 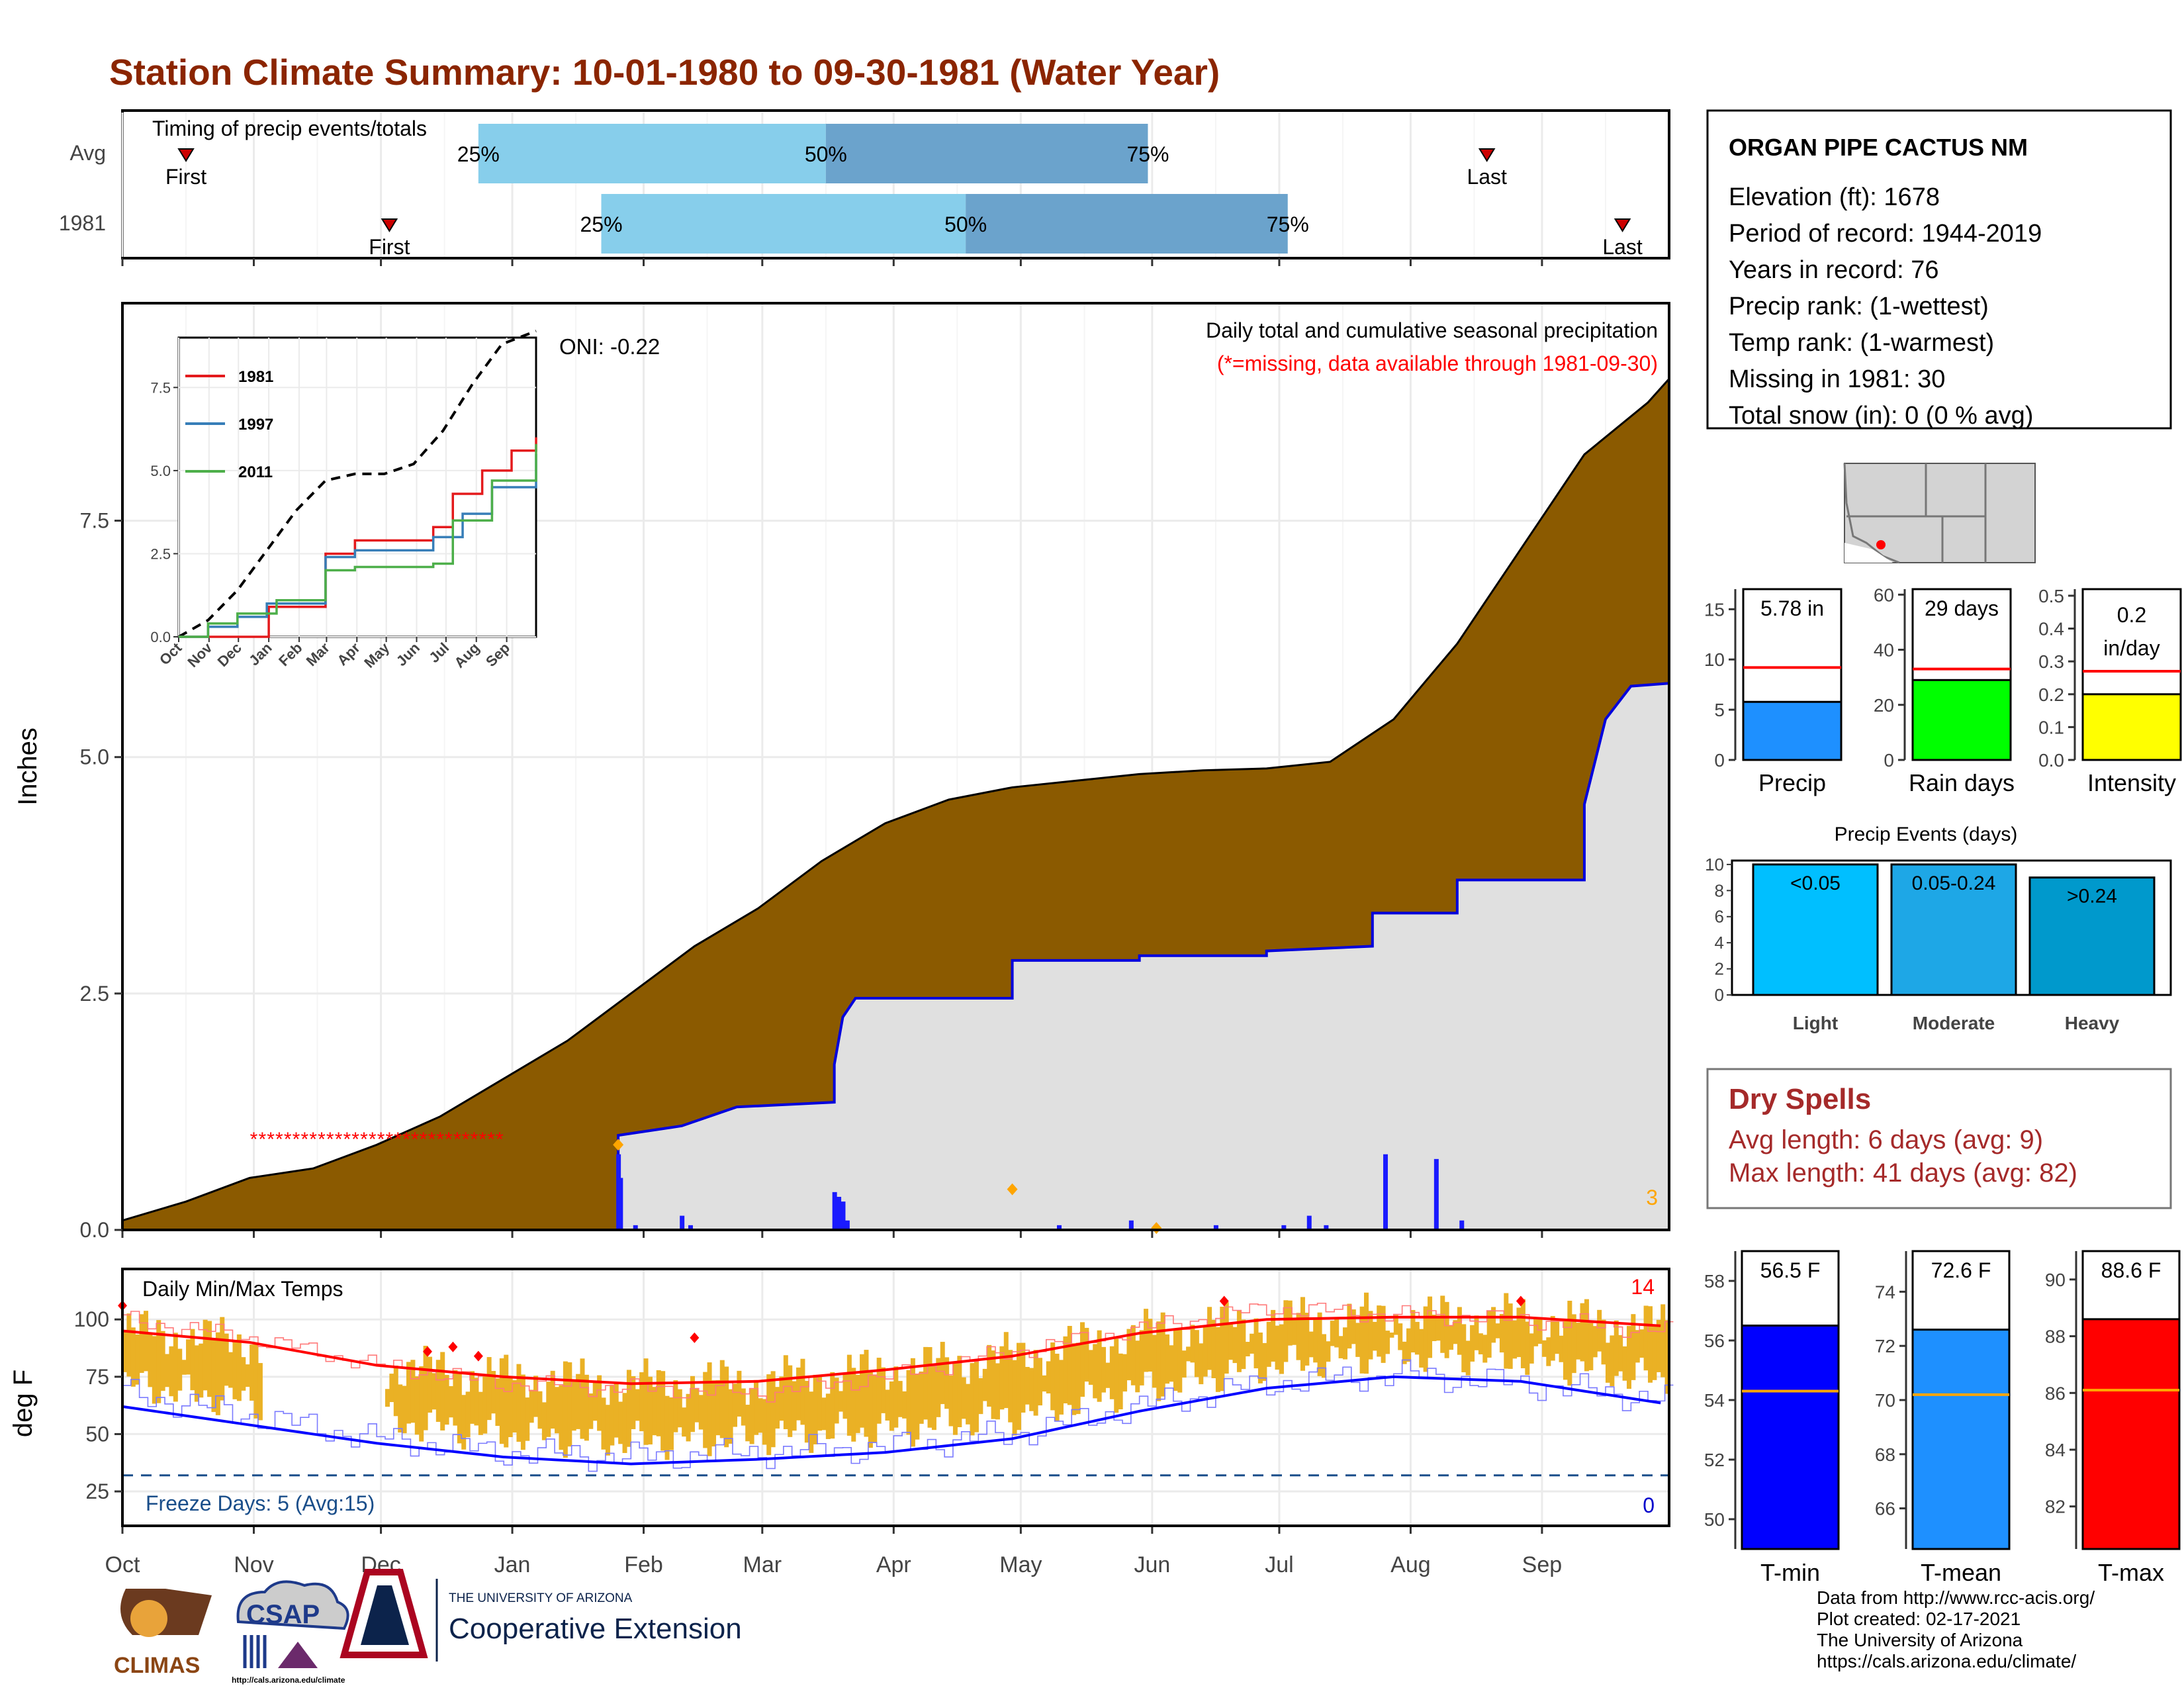 What do you see at coordinates (1410, 1564) in the screenshot?
I see `month-label: Aug` at bounding box center [1410, 1564].